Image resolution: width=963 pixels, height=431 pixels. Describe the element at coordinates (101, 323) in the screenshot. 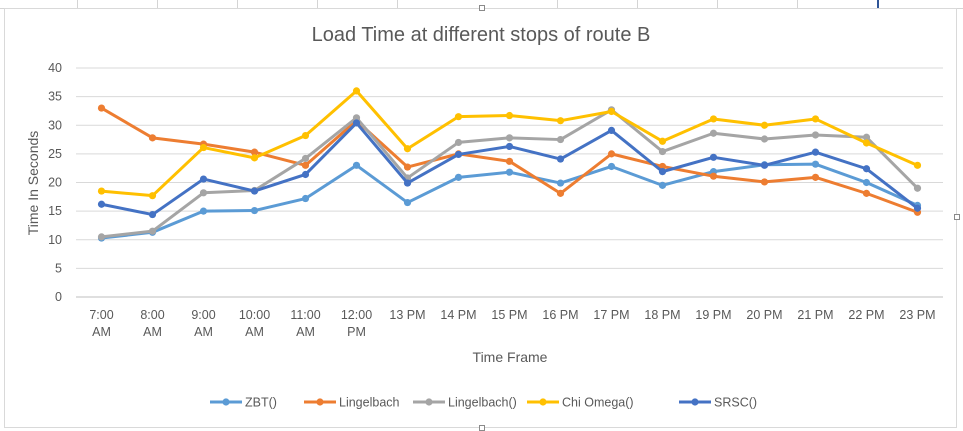

I see `x-tick-label: 7:00 AM` at that location.